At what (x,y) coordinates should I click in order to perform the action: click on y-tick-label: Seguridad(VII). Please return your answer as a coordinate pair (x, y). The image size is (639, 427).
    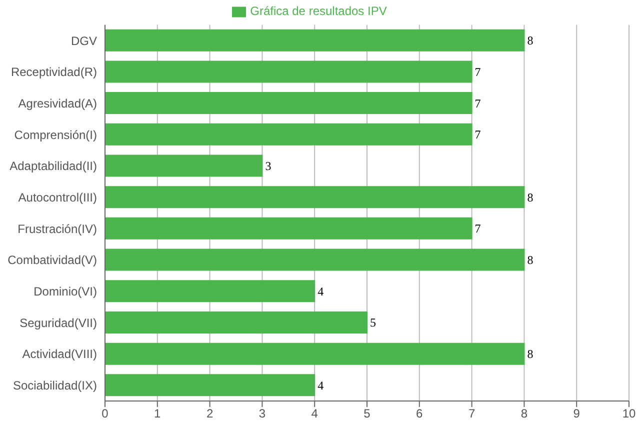
    Looking at the image, I should click on (58, 323).